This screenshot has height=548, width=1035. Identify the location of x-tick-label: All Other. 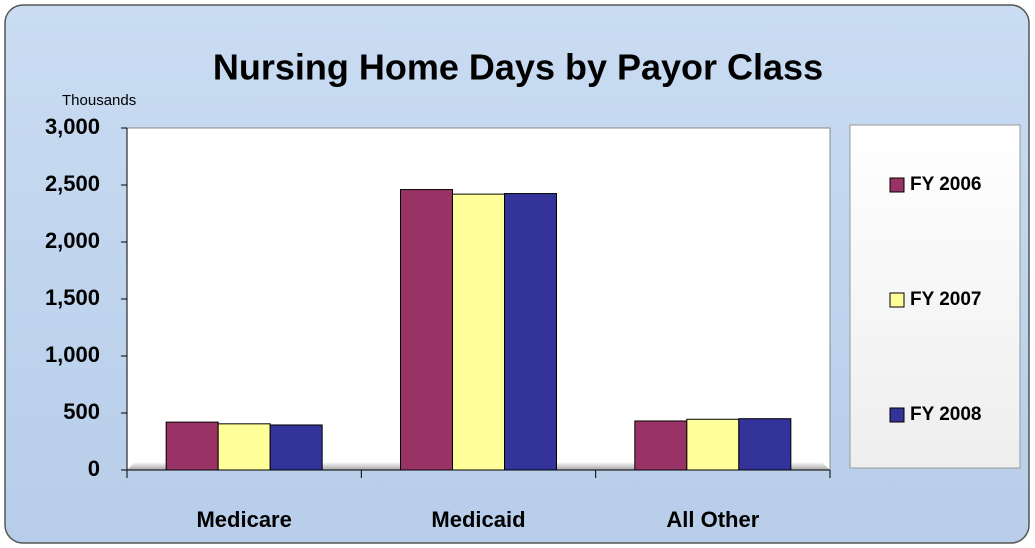
(712, 519).